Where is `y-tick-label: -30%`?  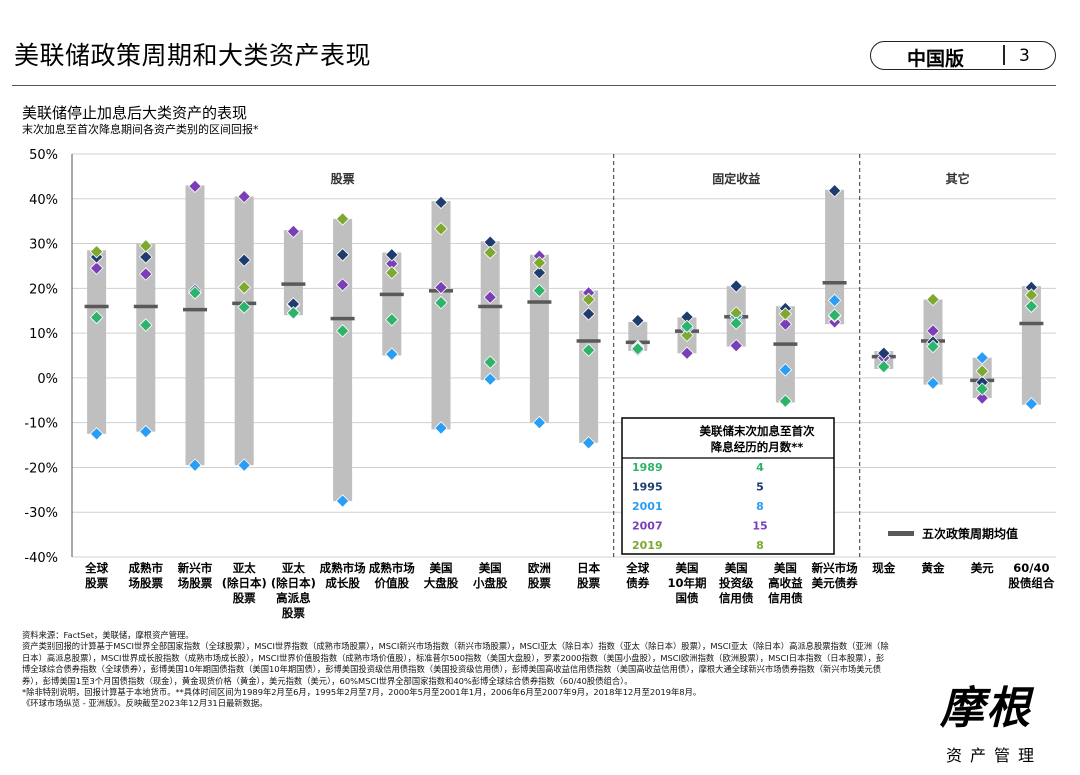
y-tick-label: -30% is located at coordinates (41, 513).